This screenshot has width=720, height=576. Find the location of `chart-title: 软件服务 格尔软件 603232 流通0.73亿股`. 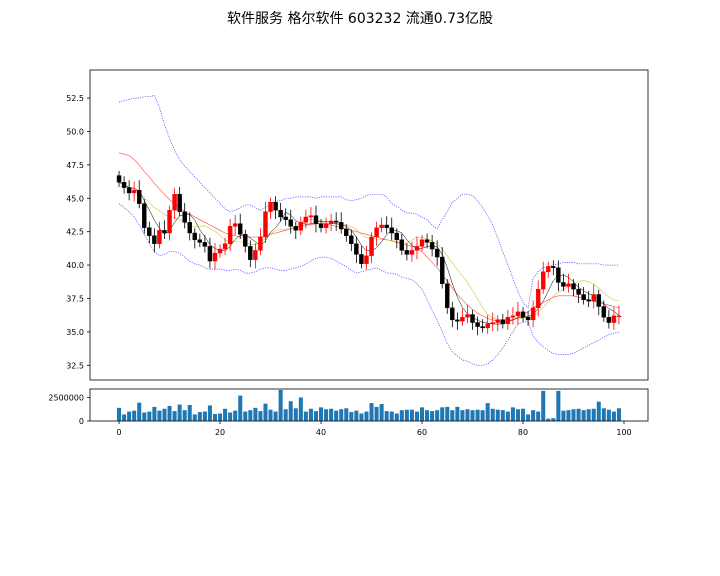

chart-title: 软件服务 格尔软件 603232 流通0.73亿股 is located at coordinates (360, 19).